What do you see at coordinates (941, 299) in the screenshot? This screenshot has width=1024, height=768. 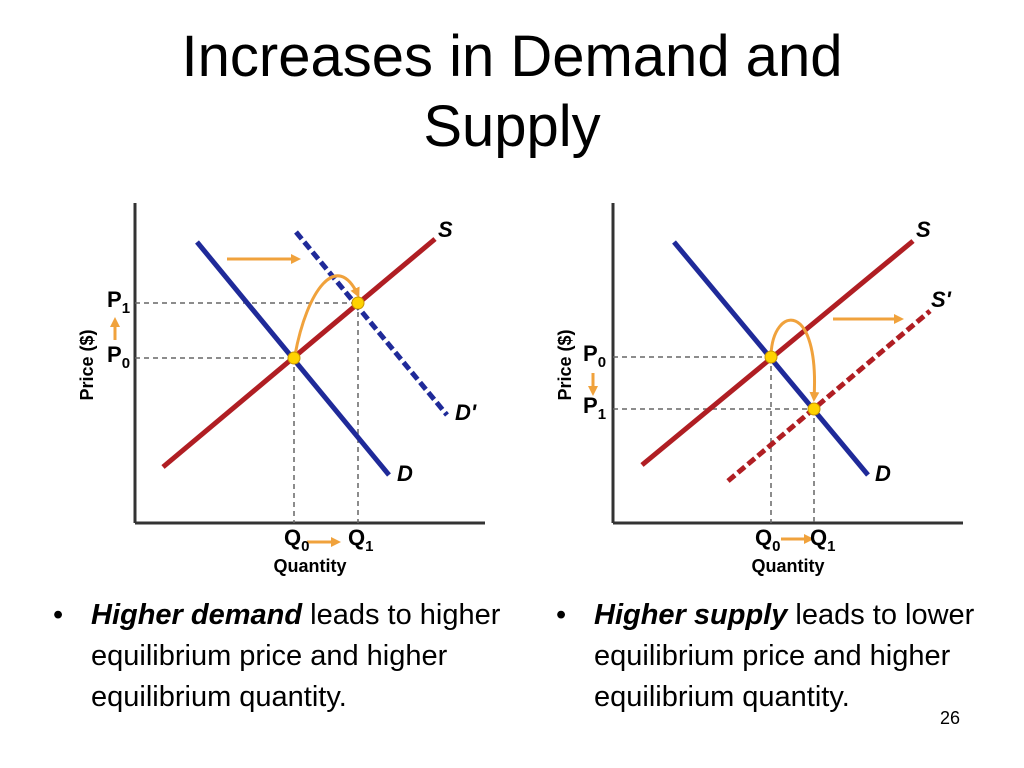 I see `shifted-supply-curve-label: S'` at bounding box center [941, 299].